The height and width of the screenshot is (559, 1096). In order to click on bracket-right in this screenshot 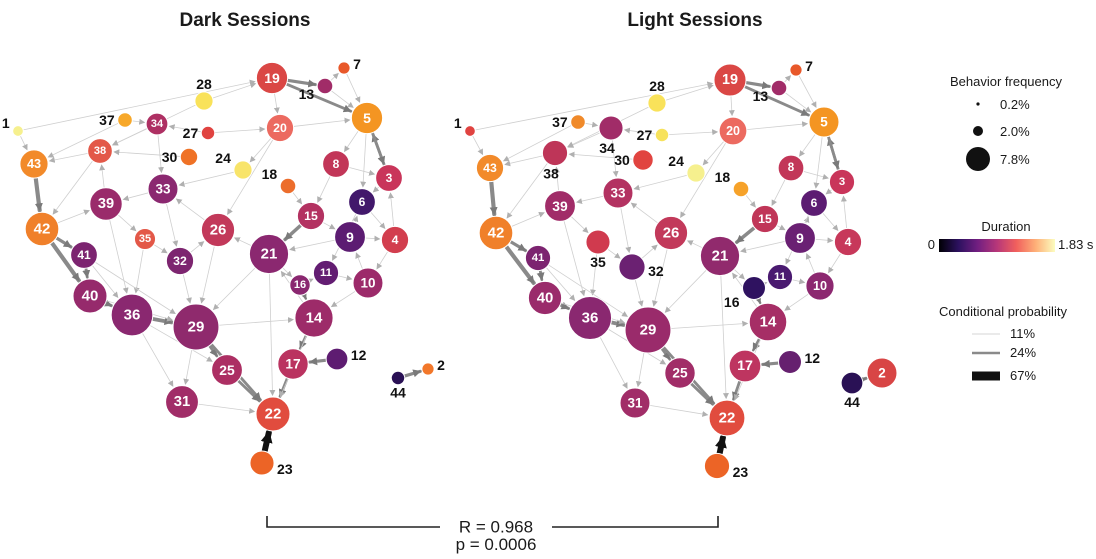, I will do `click(635, 522)`.